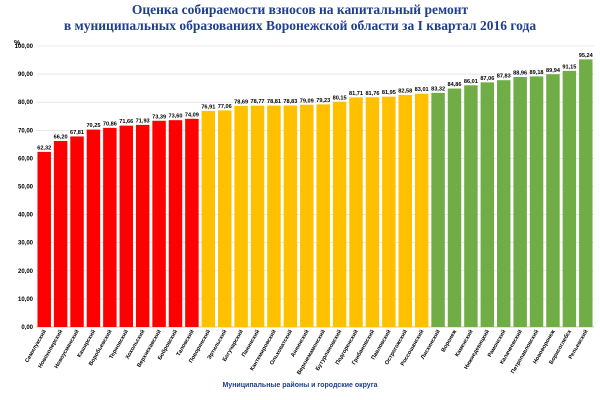 This screenshot has height=400, width=600. I want to click on y-tick-label: 20,00, so click(26, 272).